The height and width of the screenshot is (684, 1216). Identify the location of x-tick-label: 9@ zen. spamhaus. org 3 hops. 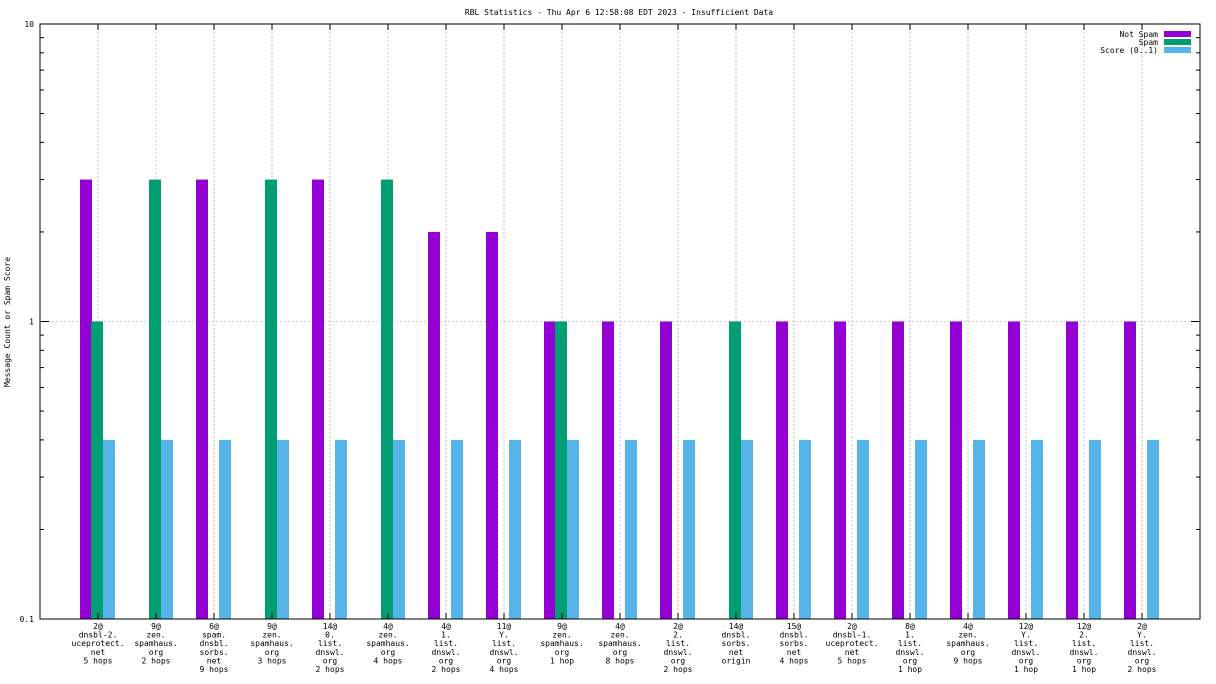
(271, 643).